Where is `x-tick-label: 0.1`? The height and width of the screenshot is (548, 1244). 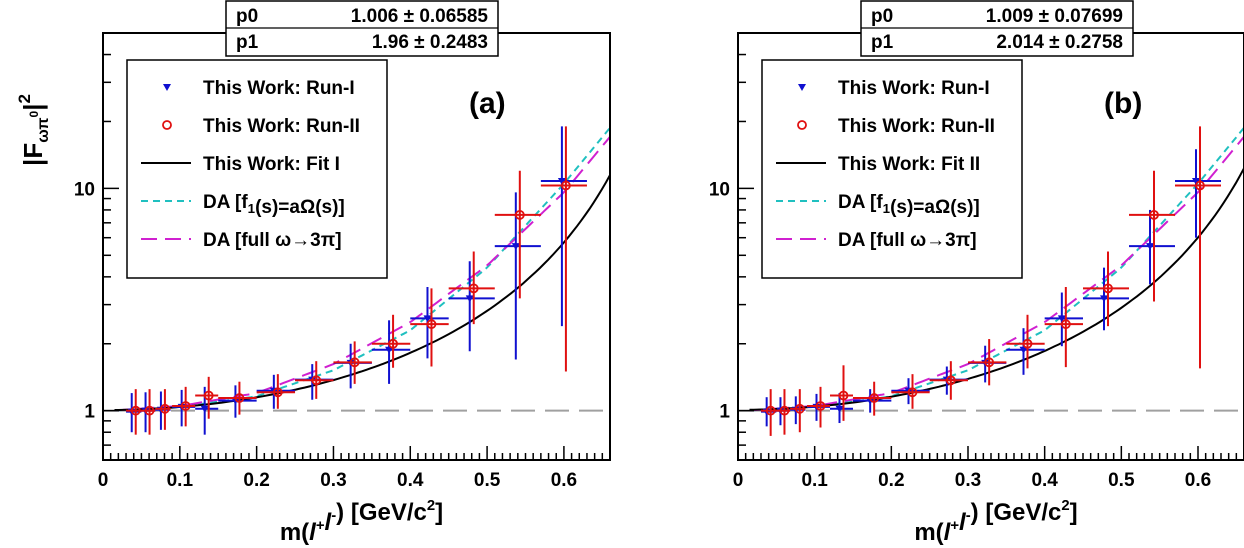
x-tick-label: 0.1 is located at coordinates (180, 480).